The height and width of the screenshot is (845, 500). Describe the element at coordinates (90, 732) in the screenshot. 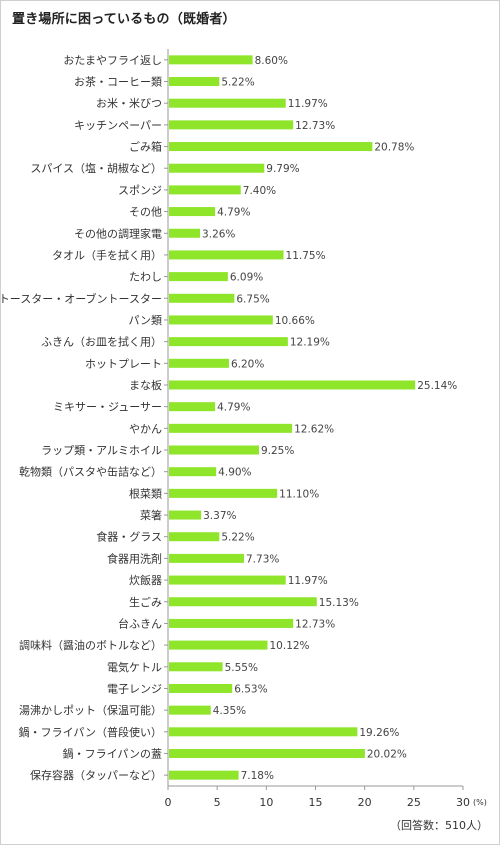

I see `category-label: 鍋・フライパン（普段使い）` at that location.